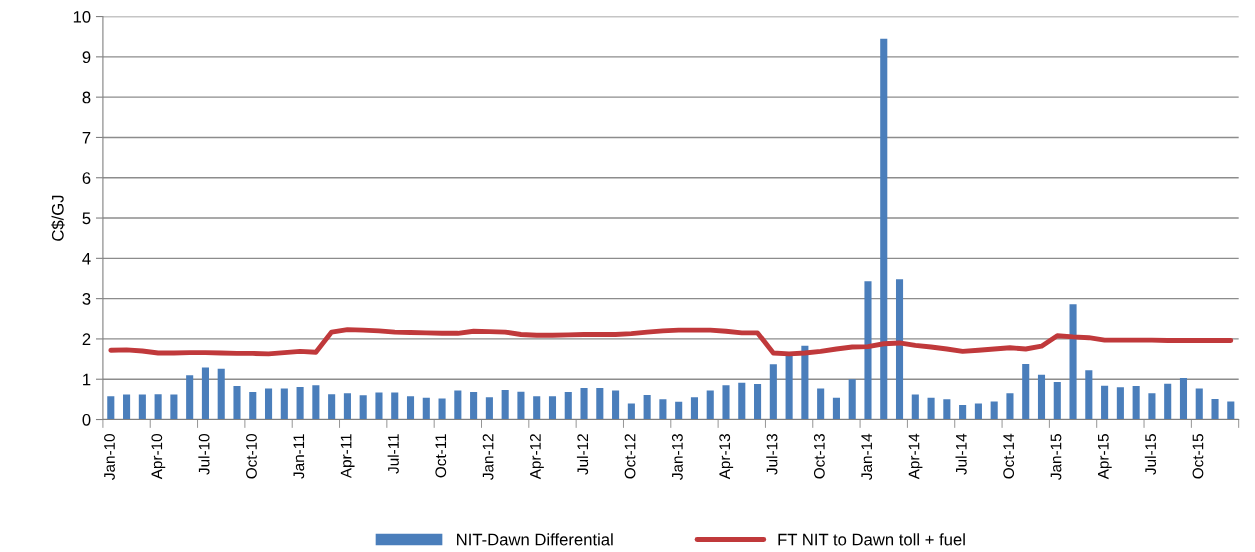 The height and width of the screenshot is (552, 1255). I want to click on legend-label: NIT-Dawn Differential, so click(535, 539).